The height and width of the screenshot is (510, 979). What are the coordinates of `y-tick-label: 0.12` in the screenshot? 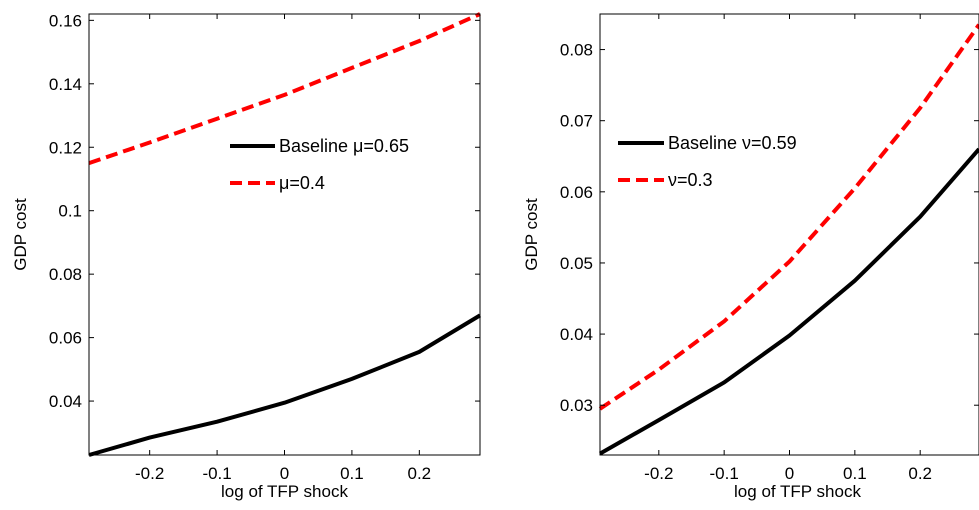 It's located at (65, 147).